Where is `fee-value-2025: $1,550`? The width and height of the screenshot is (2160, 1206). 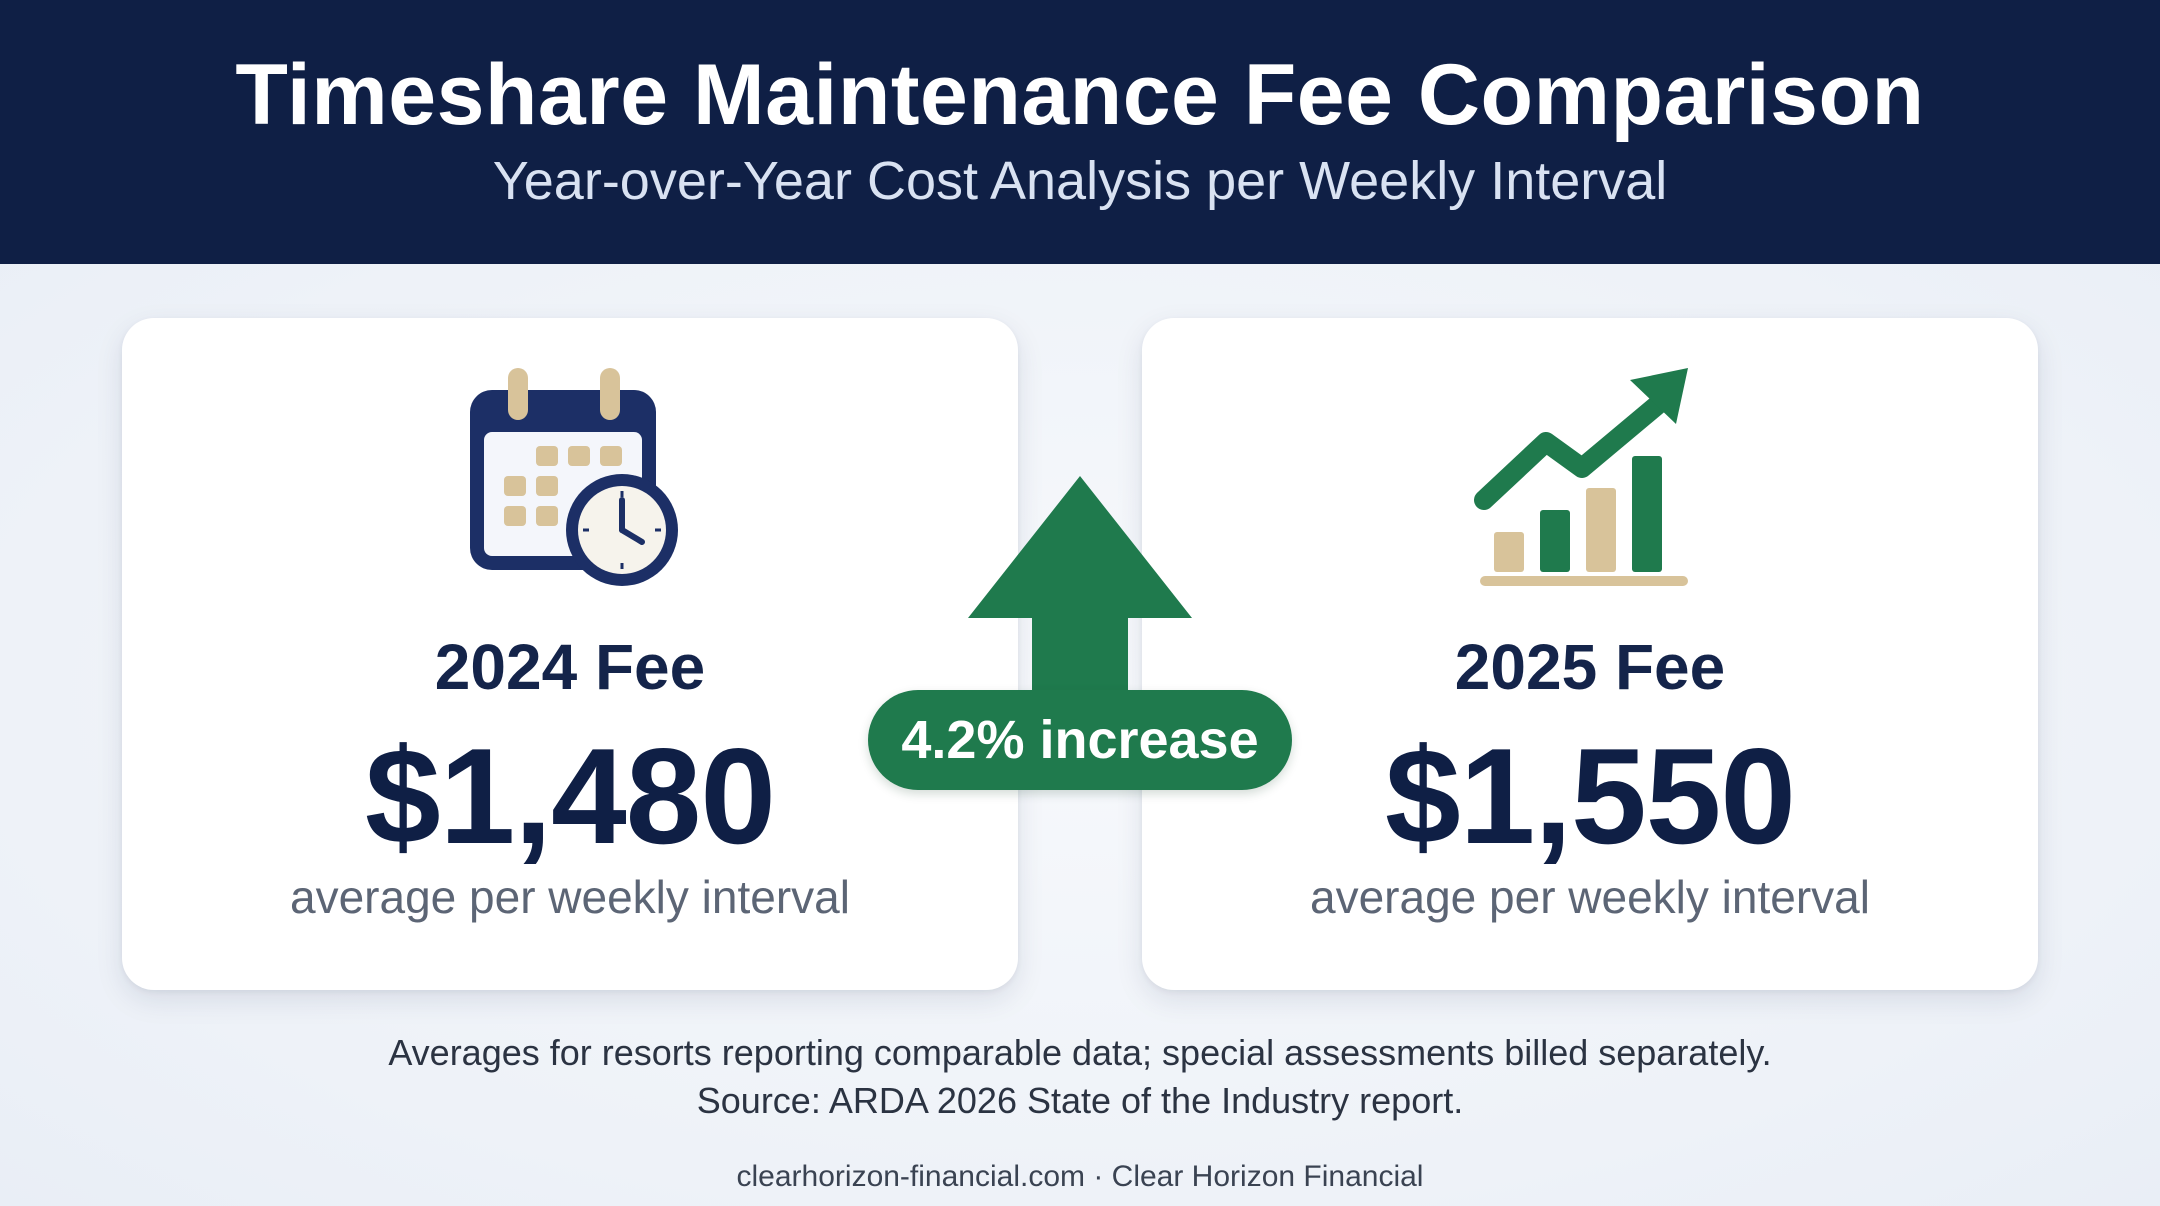 fee-value-2025: $1,550 is located at coordinates (1590, 796).